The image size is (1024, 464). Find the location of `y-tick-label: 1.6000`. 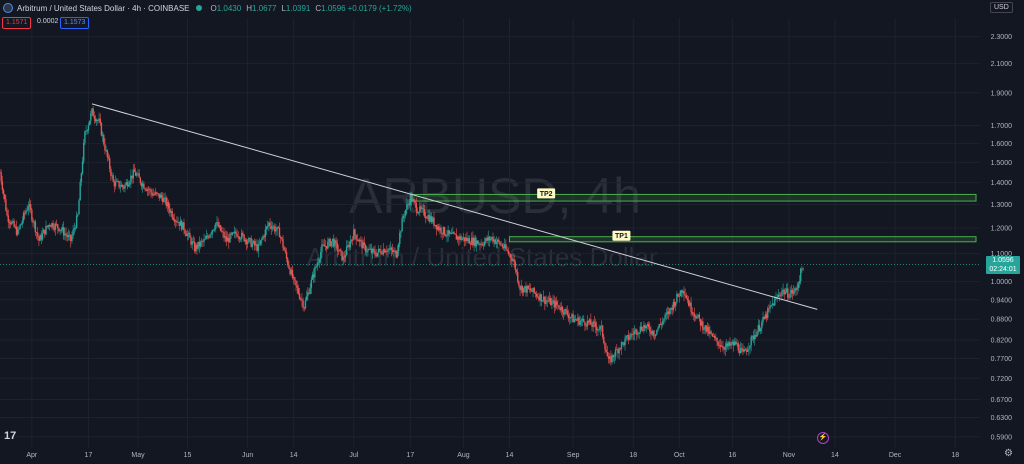

y-tick-label: 1.6000 is located at coordinates (1002, 144).